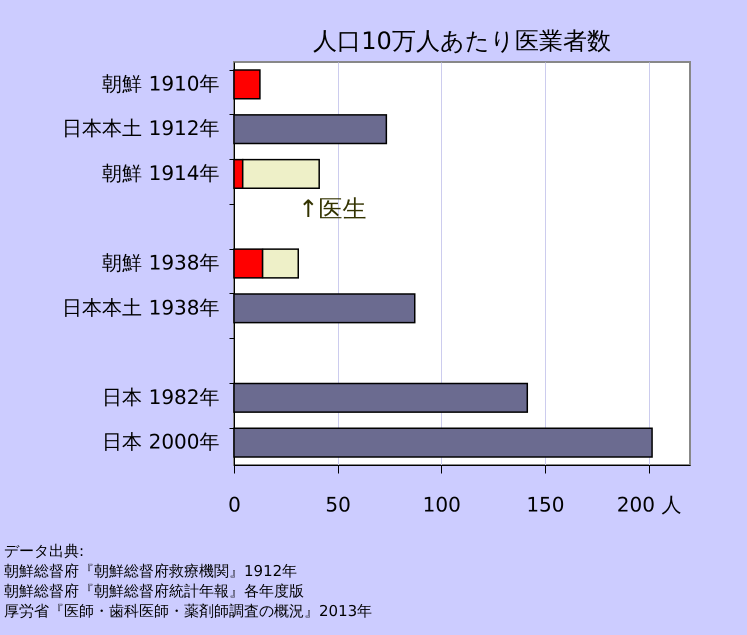 The height and width of the screenshot is (635, 747). I want to click on annotation: ↑医生, so click(332, 208).